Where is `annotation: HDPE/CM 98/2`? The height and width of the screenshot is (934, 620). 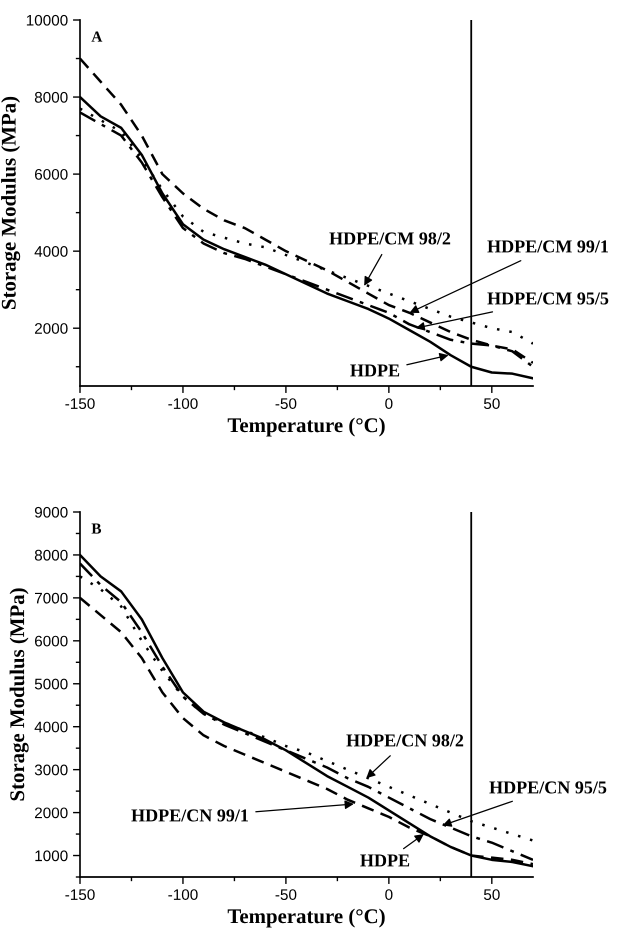 annotation: HDPE/CM 98/2 is located at coordinates (389, 238).